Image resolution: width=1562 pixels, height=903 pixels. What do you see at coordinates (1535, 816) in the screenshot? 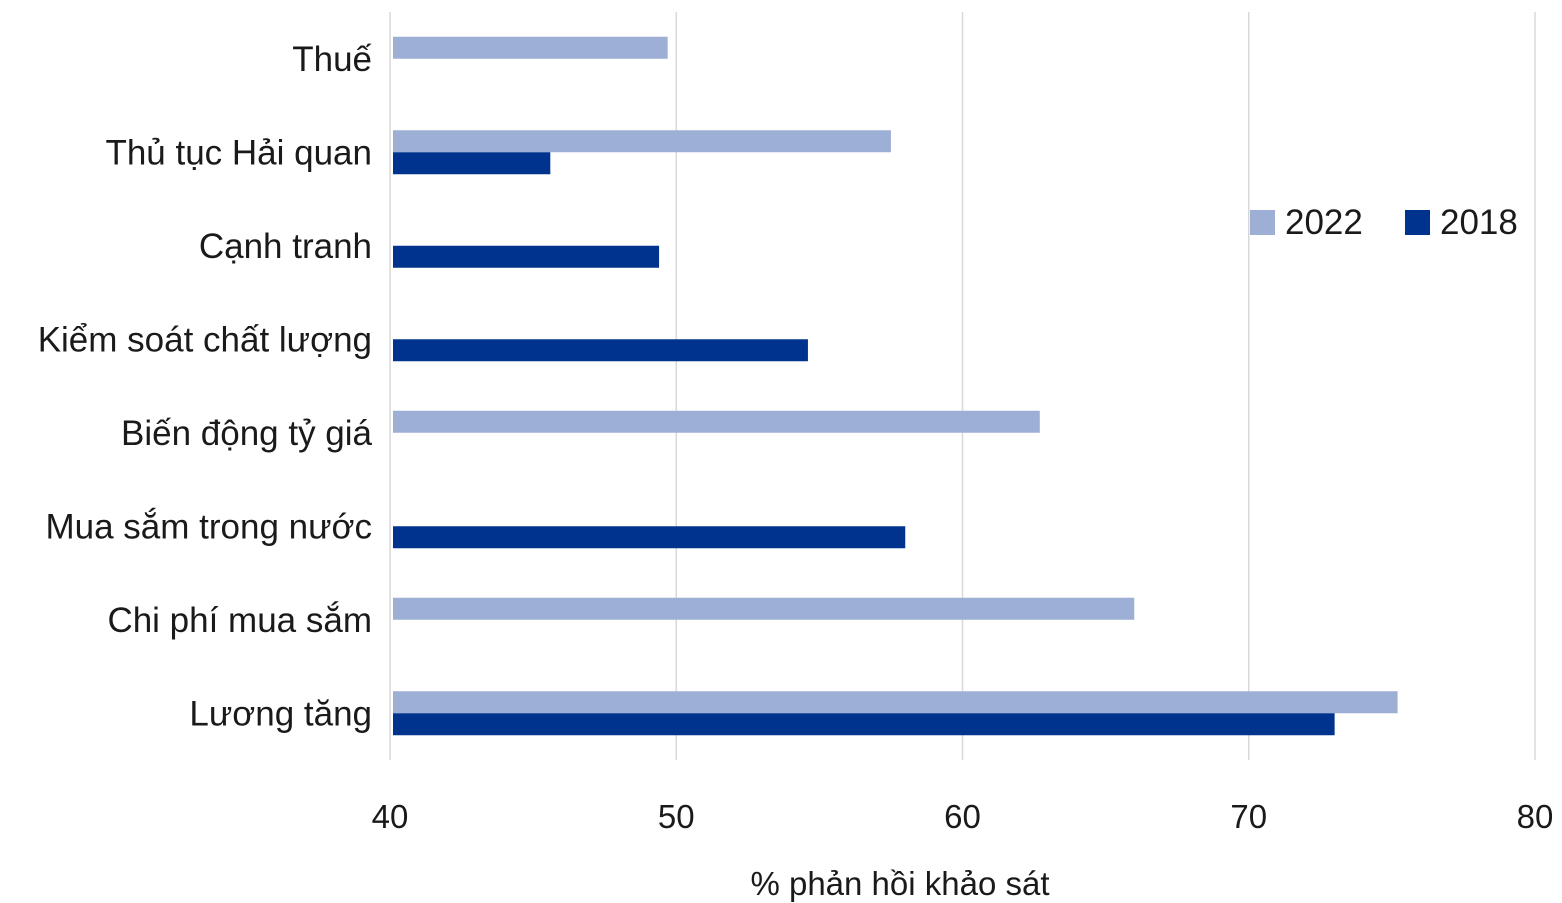
I see `x-tick-label: 80` at bounding box center [1535, 816].